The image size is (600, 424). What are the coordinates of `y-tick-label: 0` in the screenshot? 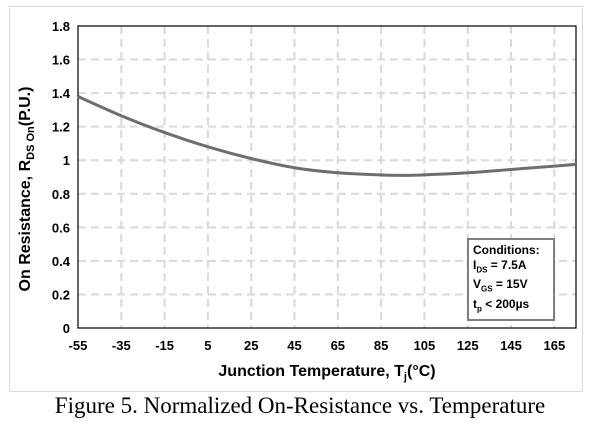 It's located at (66, 328).